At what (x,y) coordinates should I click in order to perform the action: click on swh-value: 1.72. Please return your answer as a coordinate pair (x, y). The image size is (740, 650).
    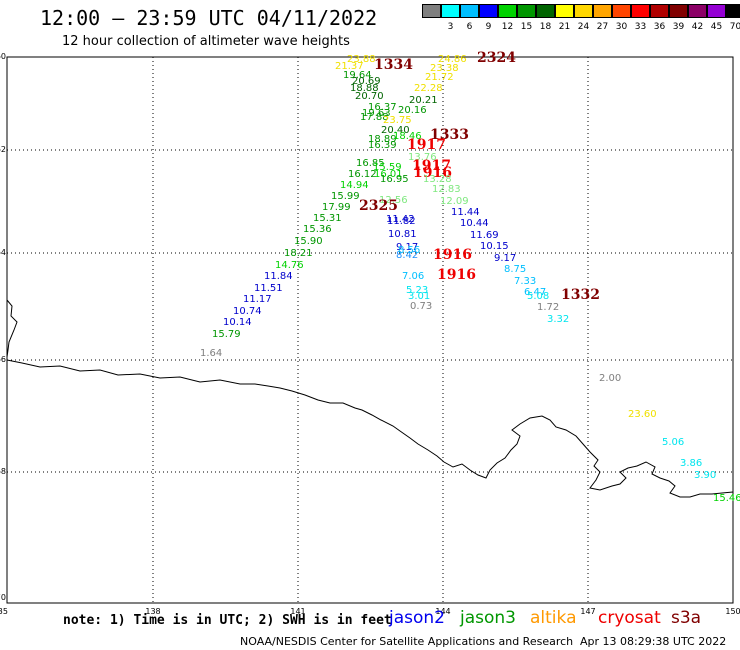
    Looking at the image, I should click on (548, 307).